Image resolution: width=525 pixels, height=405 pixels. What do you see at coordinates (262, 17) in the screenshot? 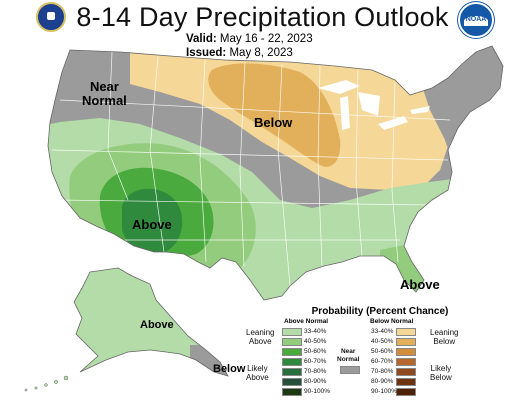
I see `page-title: 8-14 Day Precipitation Outlook` at bounding box center [262, 17].